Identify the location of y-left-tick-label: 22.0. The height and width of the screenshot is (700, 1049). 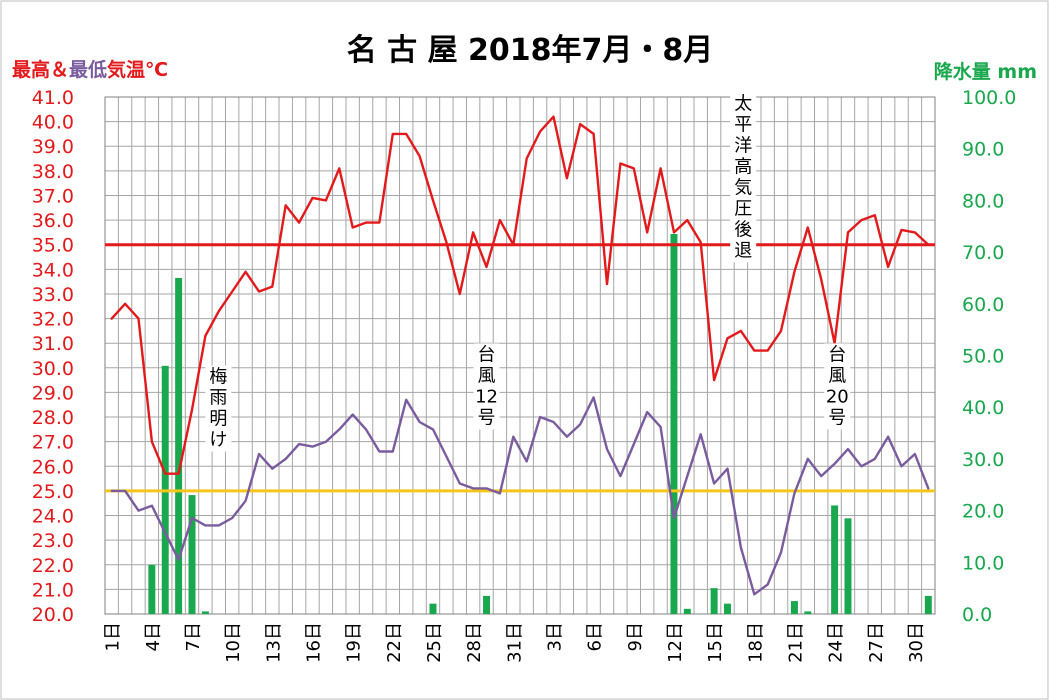
(53, 566).